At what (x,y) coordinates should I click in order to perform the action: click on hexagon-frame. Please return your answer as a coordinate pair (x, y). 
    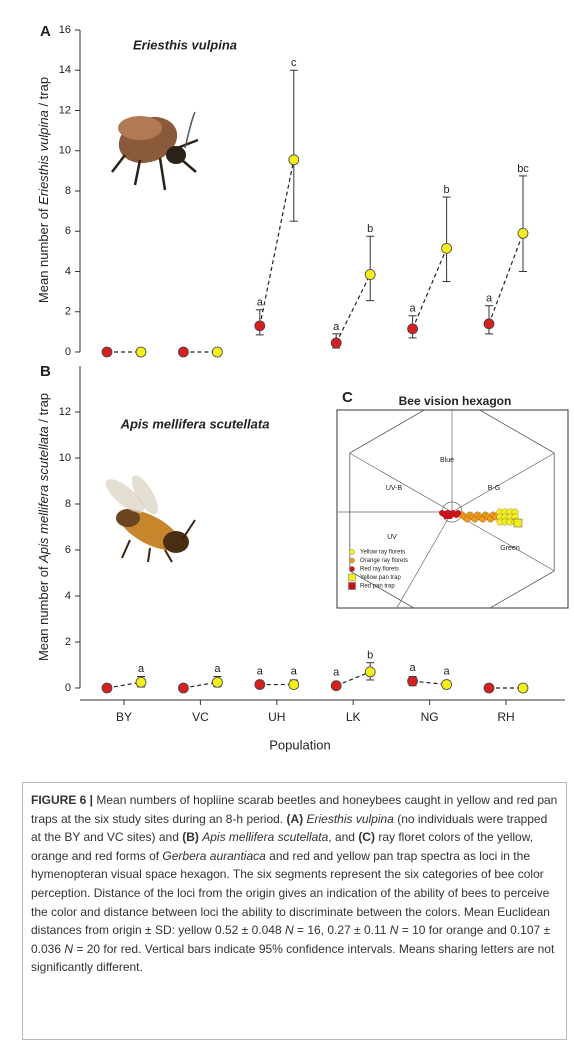
    Looking at the image, I should click on (452, 509).